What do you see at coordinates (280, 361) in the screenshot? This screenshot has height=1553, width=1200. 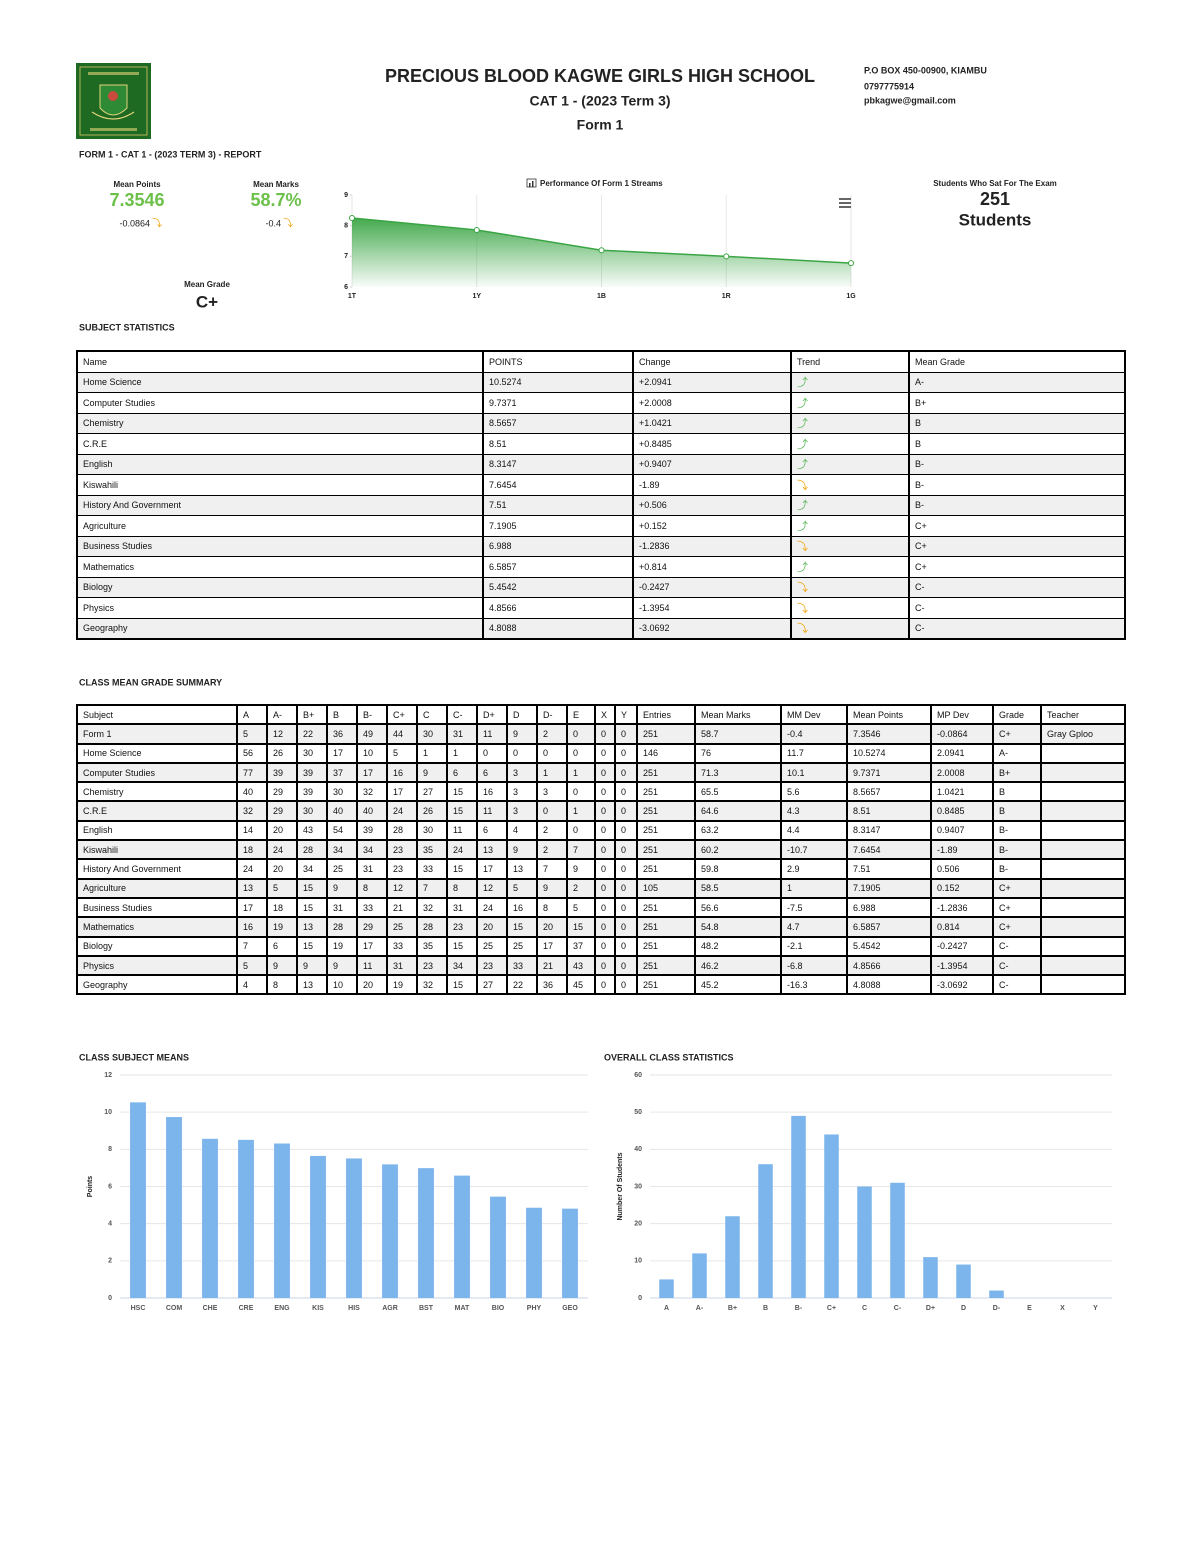 I see `column-header: Name` at bounding box center [280, 361].